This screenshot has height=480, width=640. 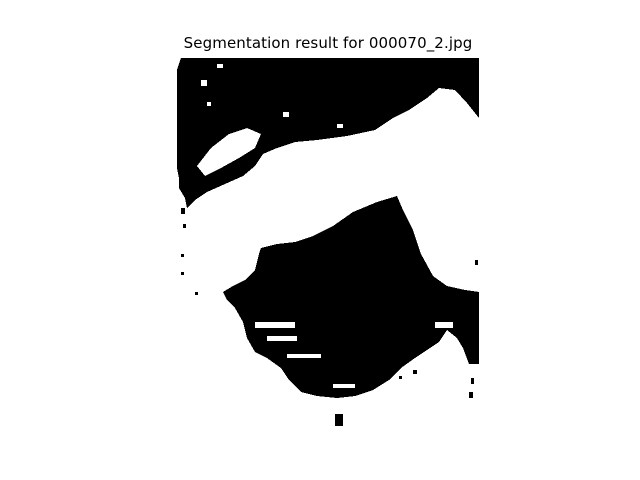 I want to click on figure-title: Segmentation result for 000070_2.jpg, so click(x=328, y=43).